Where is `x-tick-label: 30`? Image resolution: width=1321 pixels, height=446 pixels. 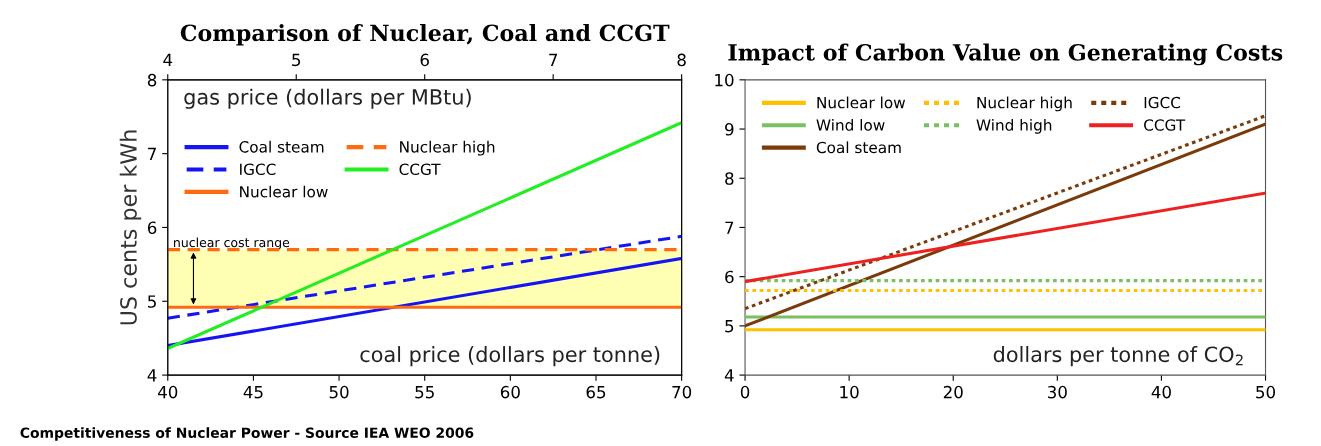
x-tick-label: 30 is located at coordinates (1057, 392).